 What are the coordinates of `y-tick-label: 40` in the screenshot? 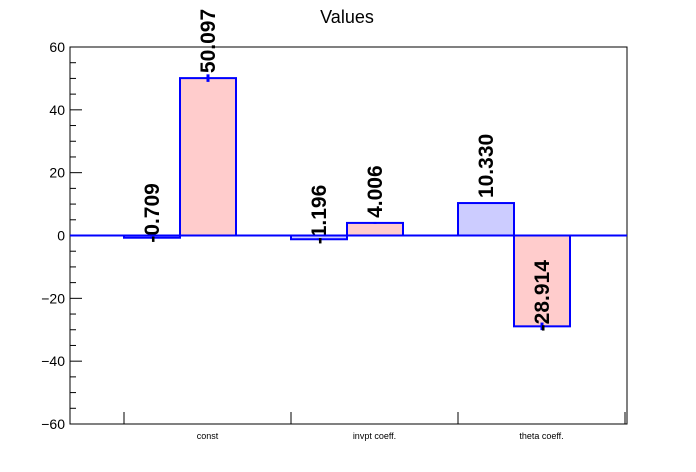 It's located at (57, 110).